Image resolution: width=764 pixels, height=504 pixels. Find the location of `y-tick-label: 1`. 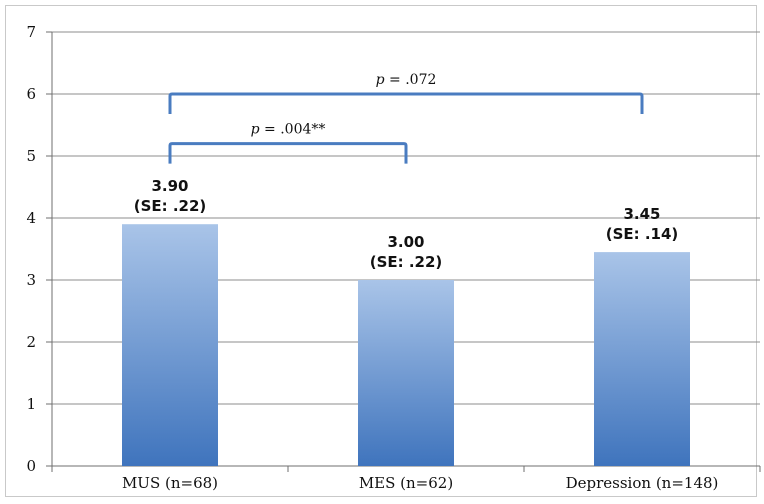

y-tick-label: 1 is located at coordinates (31, 404).